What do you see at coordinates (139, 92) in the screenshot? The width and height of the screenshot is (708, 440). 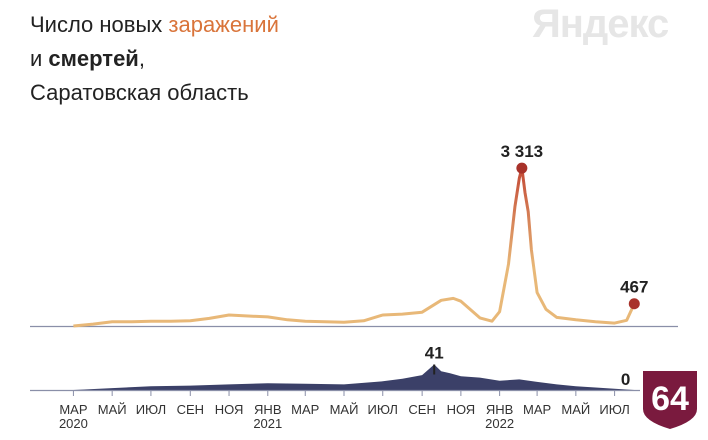 I see `title-line-3: Саратовская область` at bounding box center [139, 92].